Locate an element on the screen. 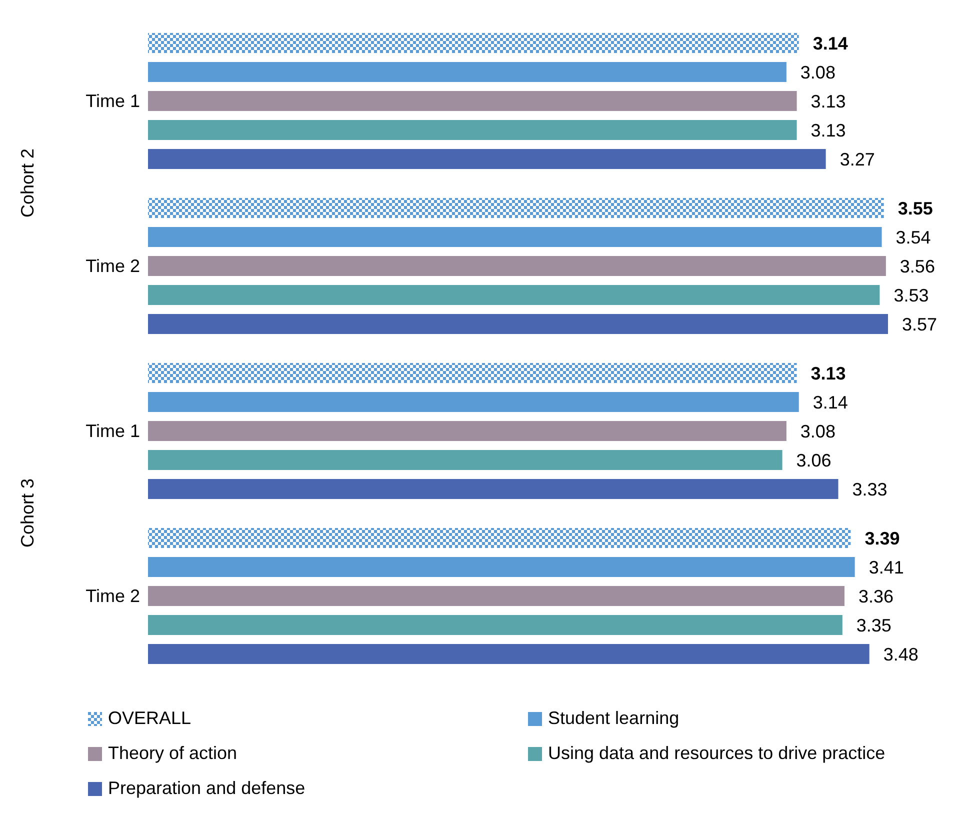  data-label: 3.27 is located at coordinates (857, 159).